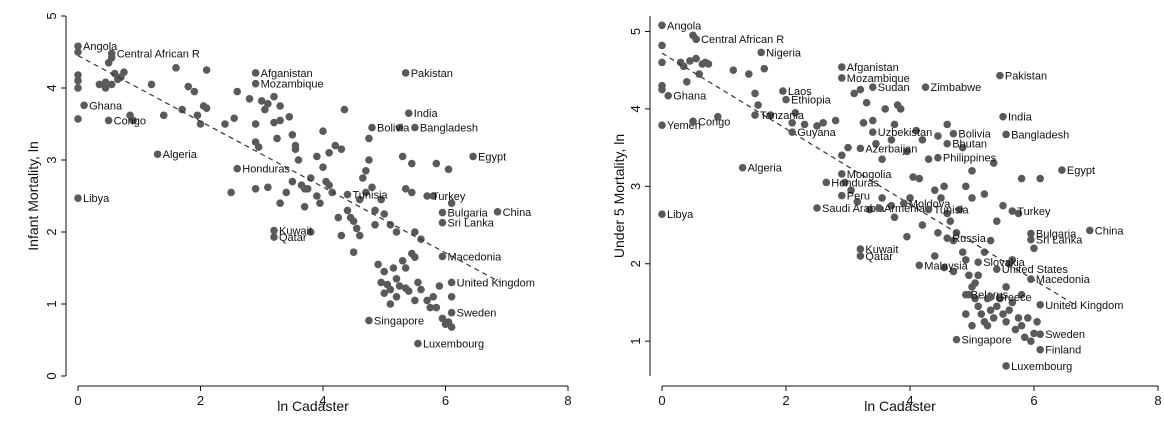 The height and width of the screenshot is (427, 1164). Describe the element at coordinates (449, 129) in the screenshot. I see `point-label: Bangladesh` at that location.